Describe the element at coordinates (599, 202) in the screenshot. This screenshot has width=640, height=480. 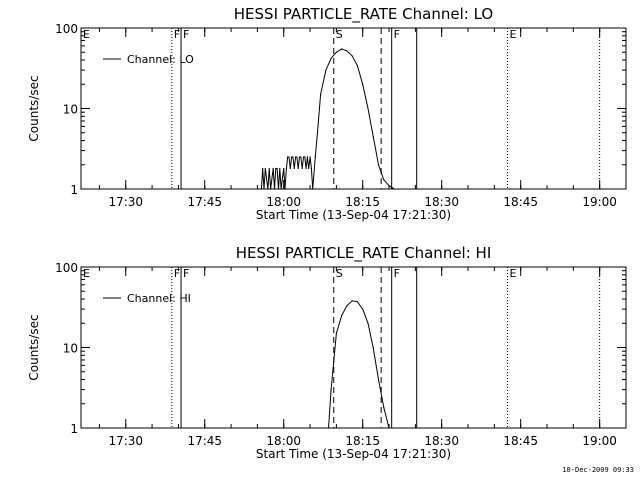
I see `x-tick-label: 19:00` at that location.